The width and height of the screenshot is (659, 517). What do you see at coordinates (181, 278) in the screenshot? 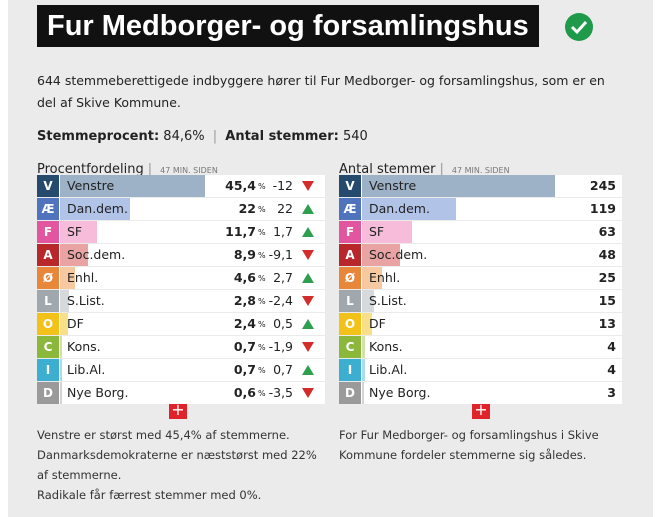
I see `row: Ø Enhl. 4,6% 2,7` at bounding box center [181, 278].